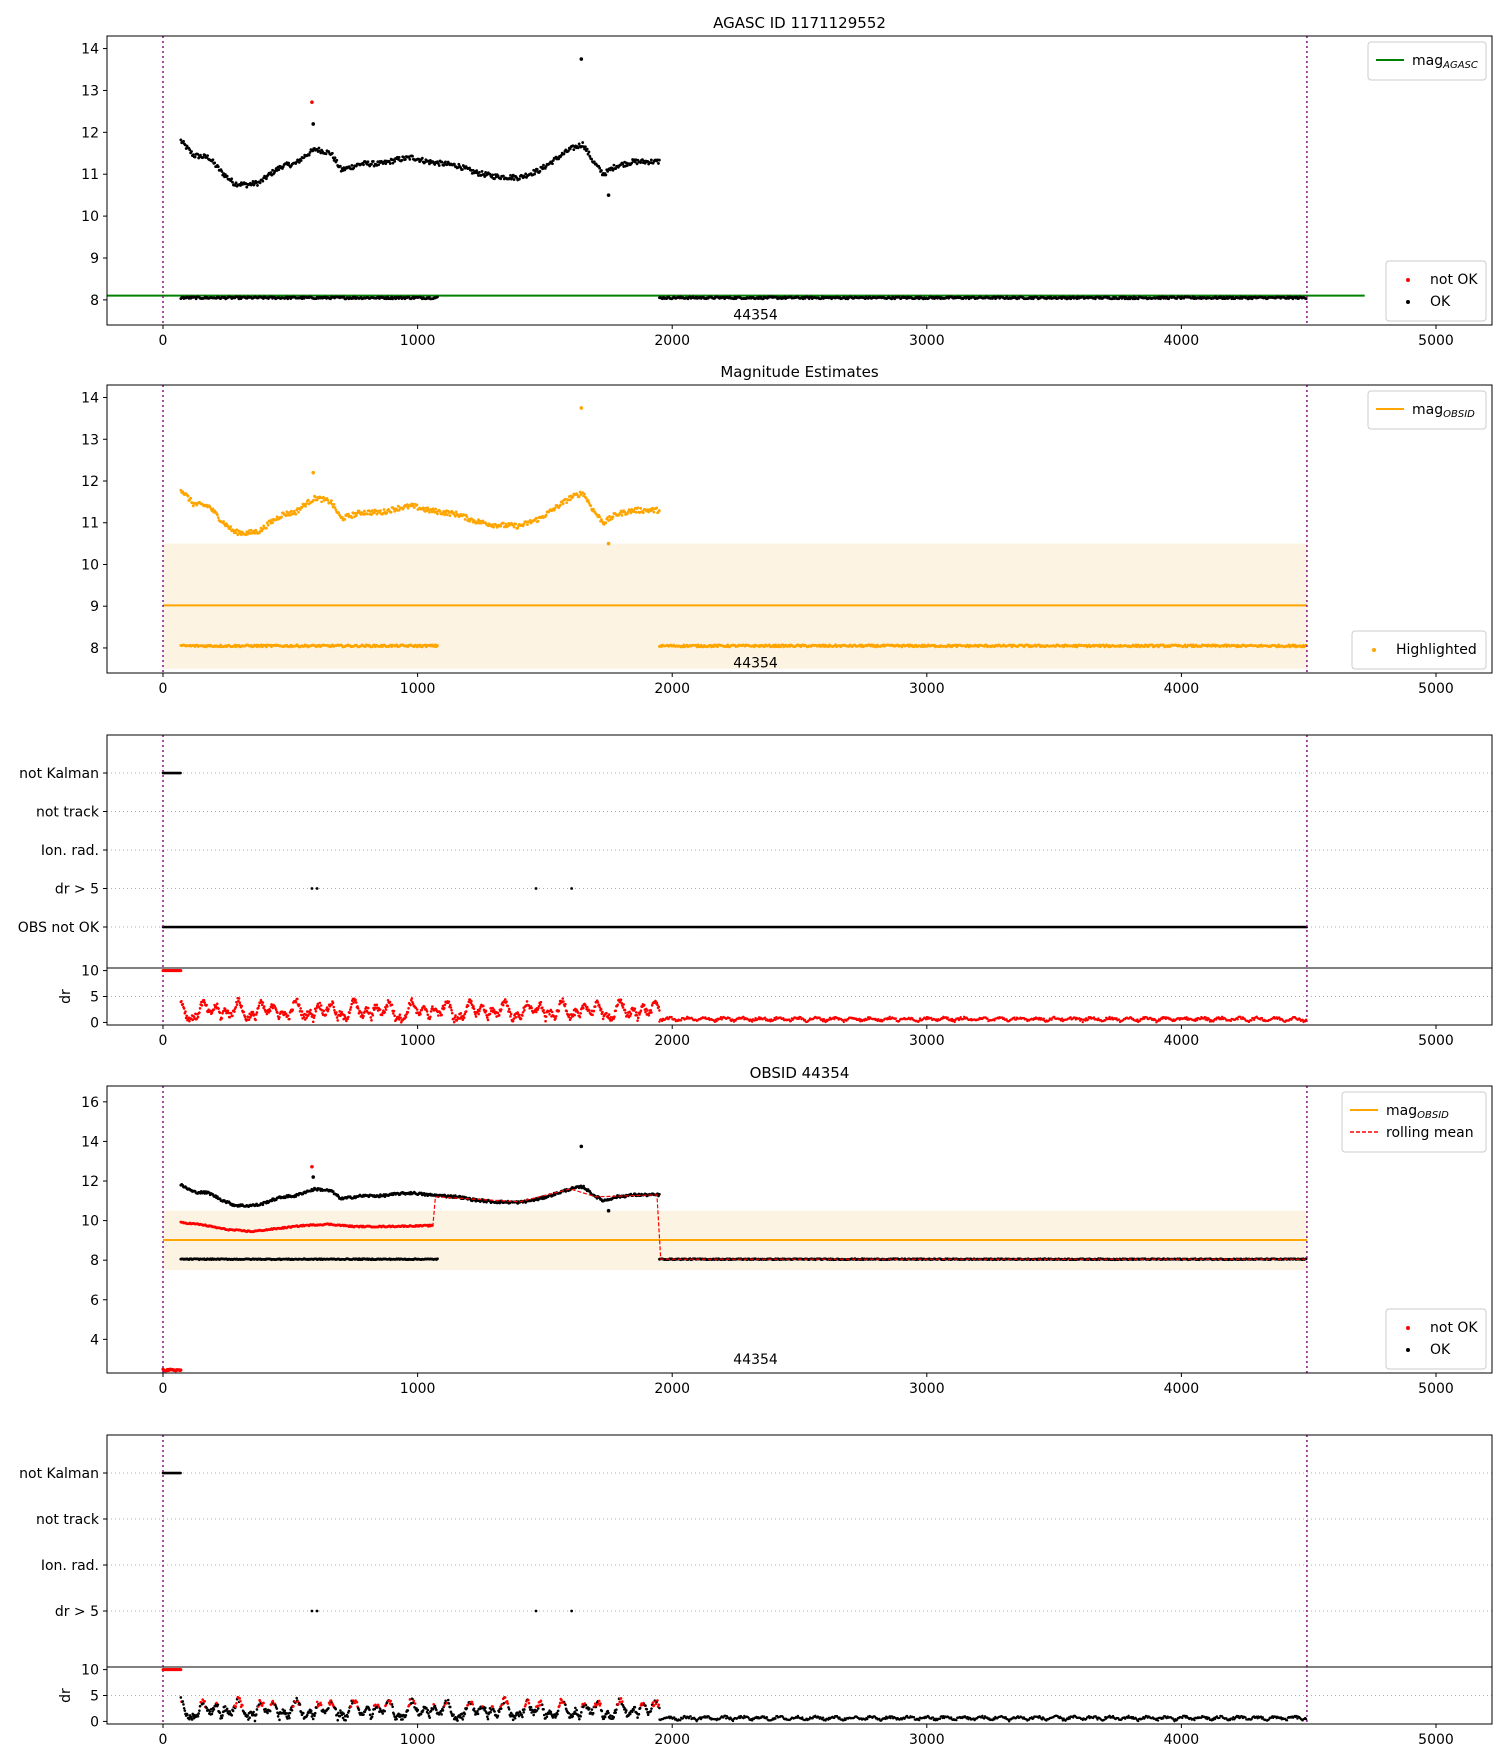  Describe the element at coordinates (1427, 410) in the screenshot. I see `legend-label-text: mag` at that location.